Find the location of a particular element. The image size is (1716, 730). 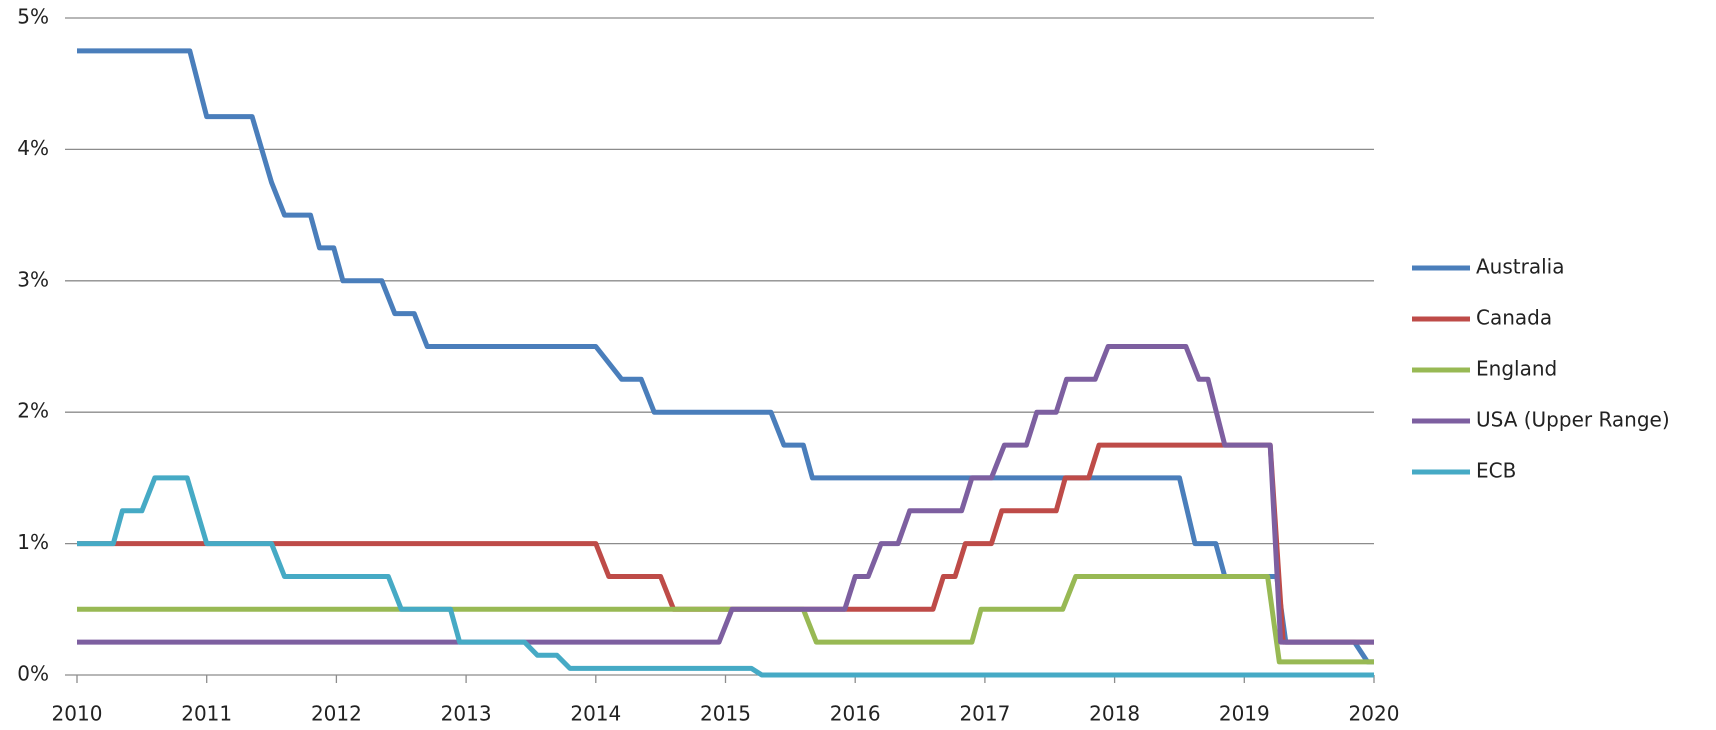

legend-label: England is located at coordinates (1516, 369).